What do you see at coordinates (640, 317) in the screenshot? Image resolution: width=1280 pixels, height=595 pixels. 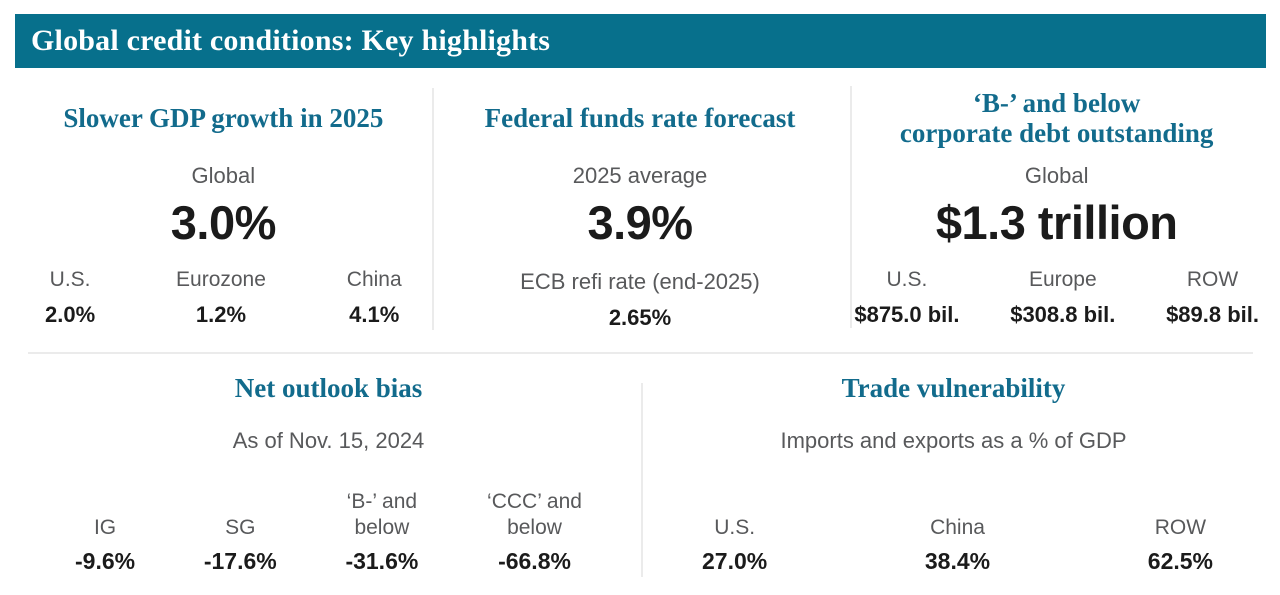 I see `secondary-value-ecb-refi: 2.65%` at bounding box center [640, 317].